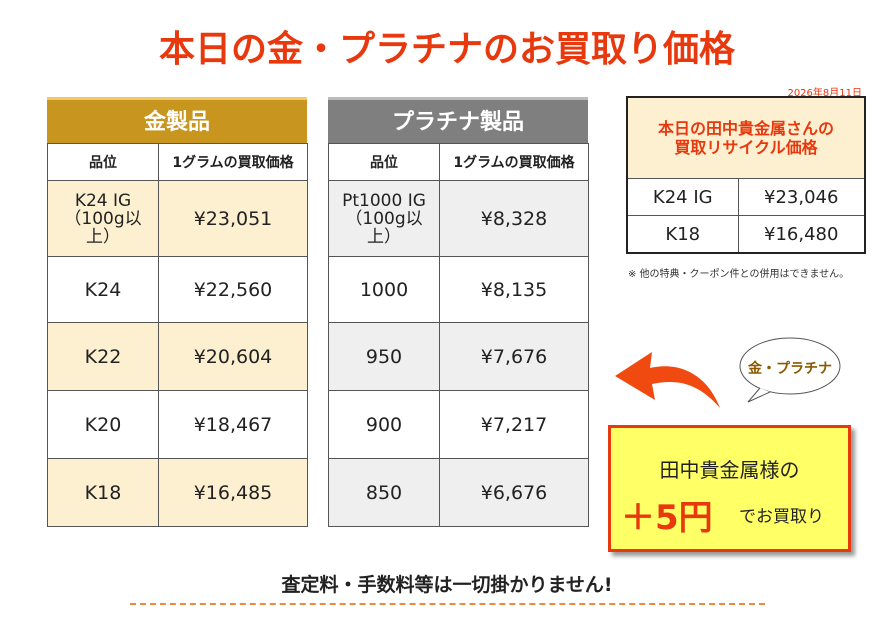 The height and width of the screenshot is (628, 894). Describe the element at coordinates (103, 218) in the screenshot. I see `grade: K24 IG（100g以上）` at that location.